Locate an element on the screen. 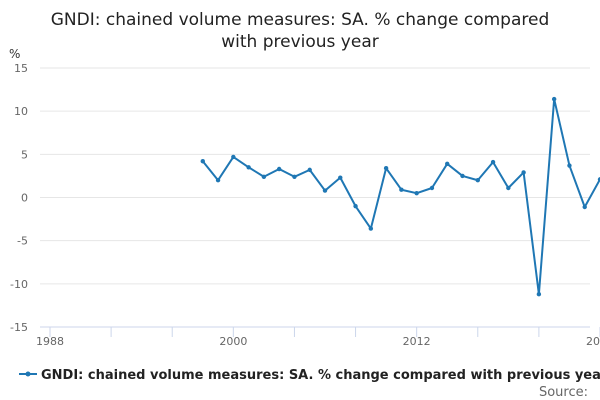 This screenshot has width=600, height=400. data-point-2015 is located at coordinates (462, 176).